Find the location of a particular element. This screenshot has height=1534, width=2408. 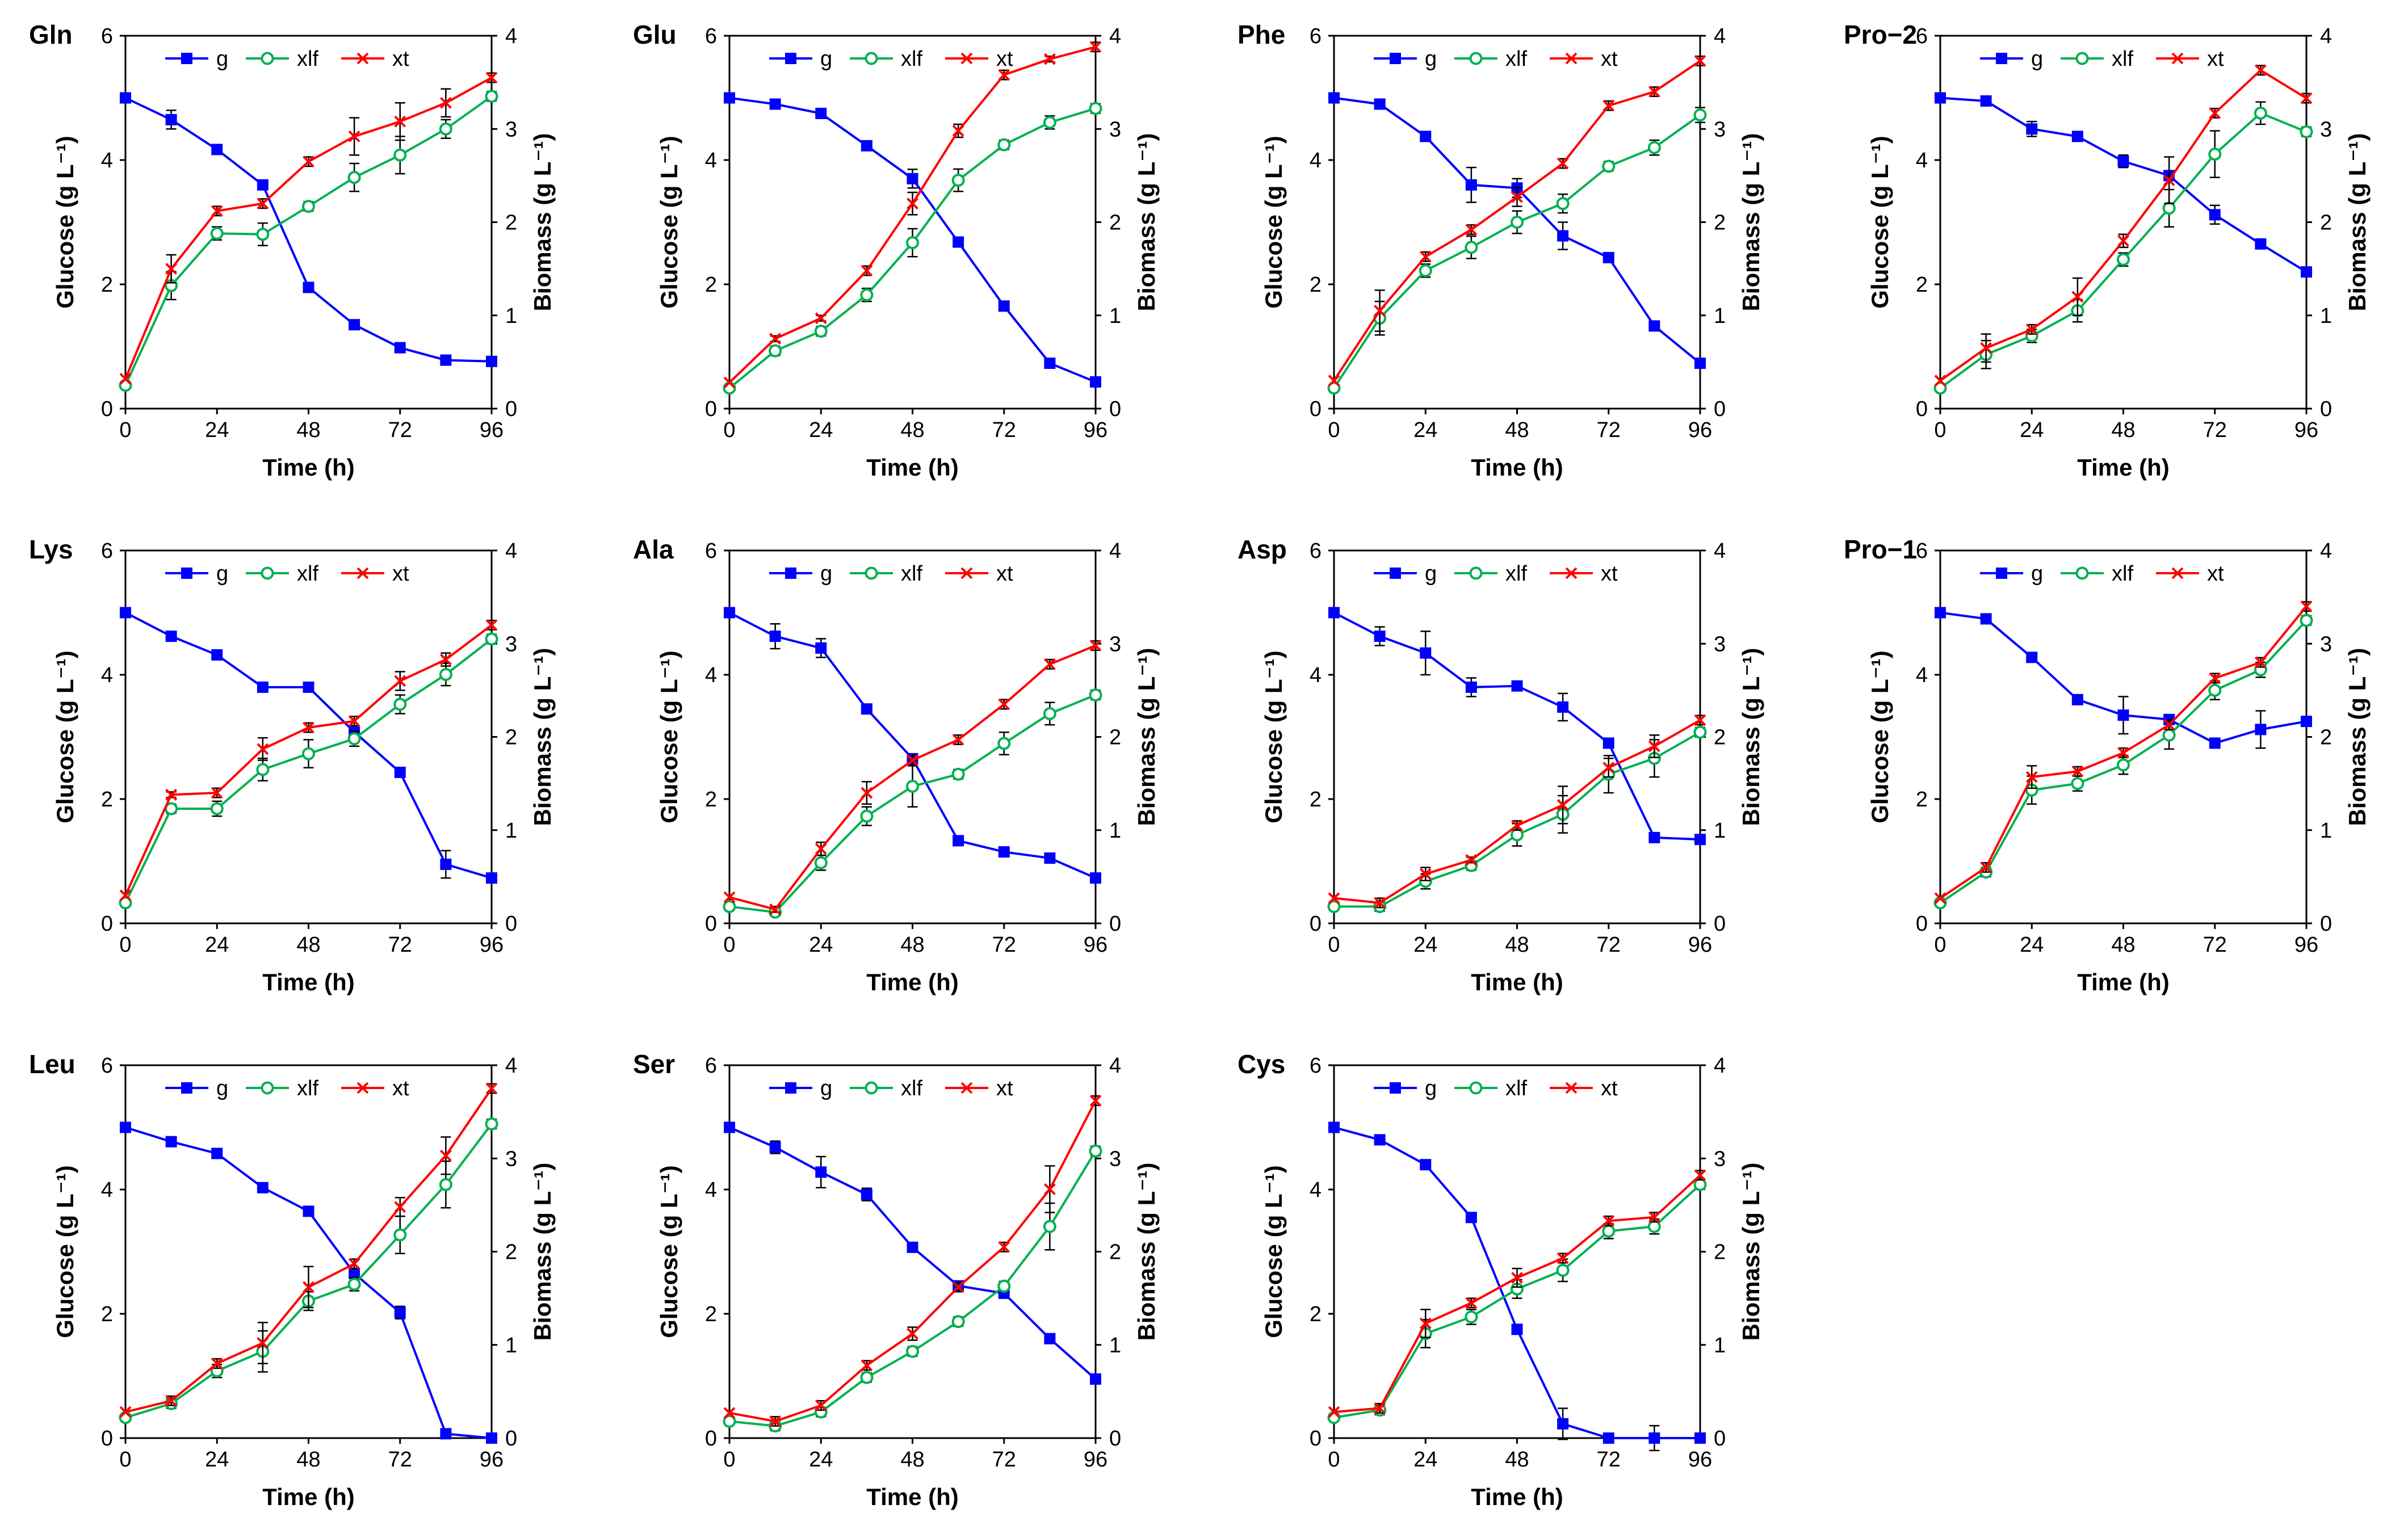

legend-marker-stroke-b is located at coordinates (966, 573).